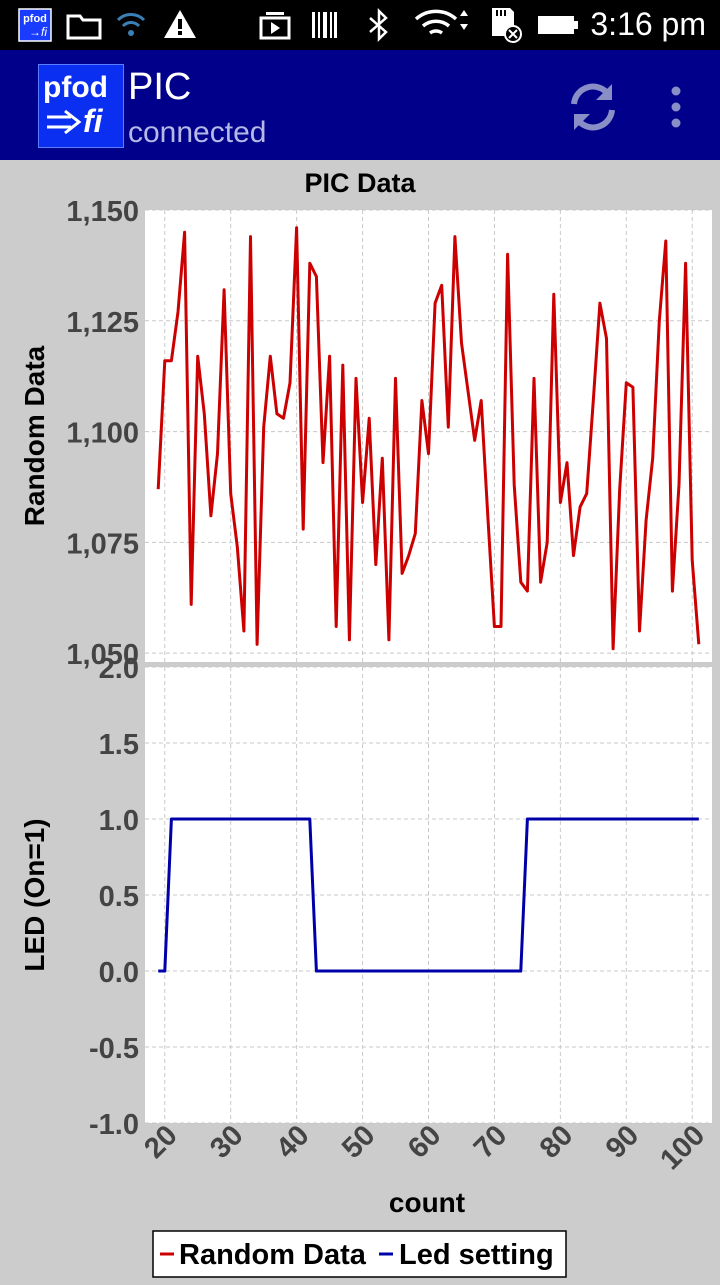 This screenshot has width=720, height=1285. What do you see at coordinates (119, 973) in the screenshot?
I see `y-tick-label: 0.0` at bounding box center [119, 973].